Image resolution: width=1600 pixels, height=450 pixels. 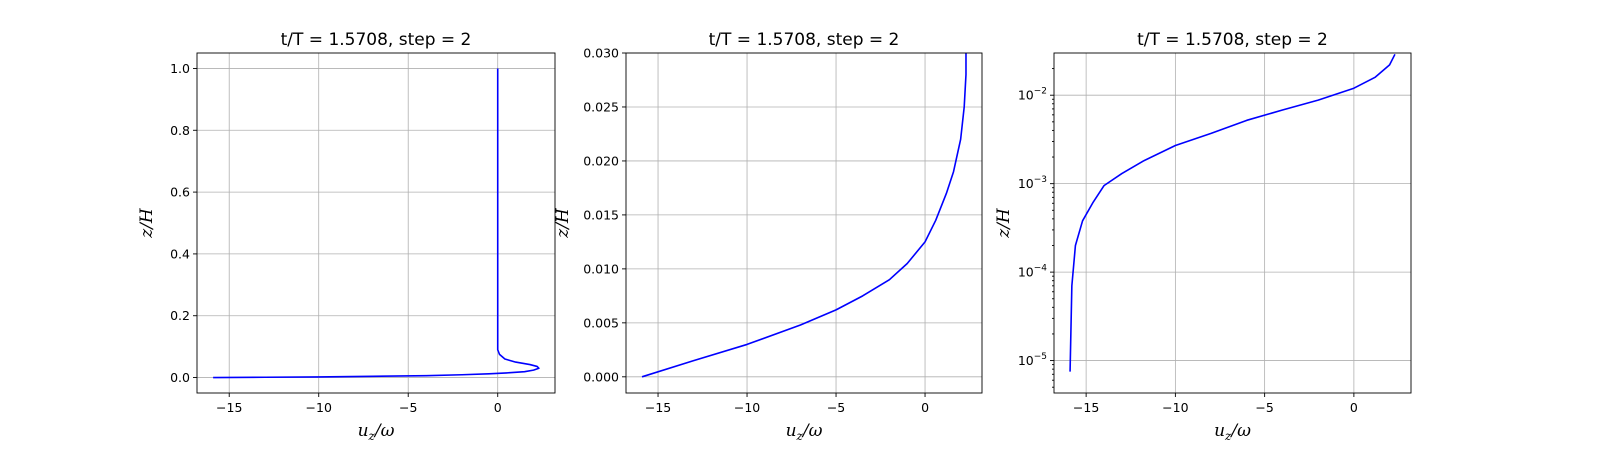 I want to click on y-tick-label: 0.025, so click(x=601, y=106).